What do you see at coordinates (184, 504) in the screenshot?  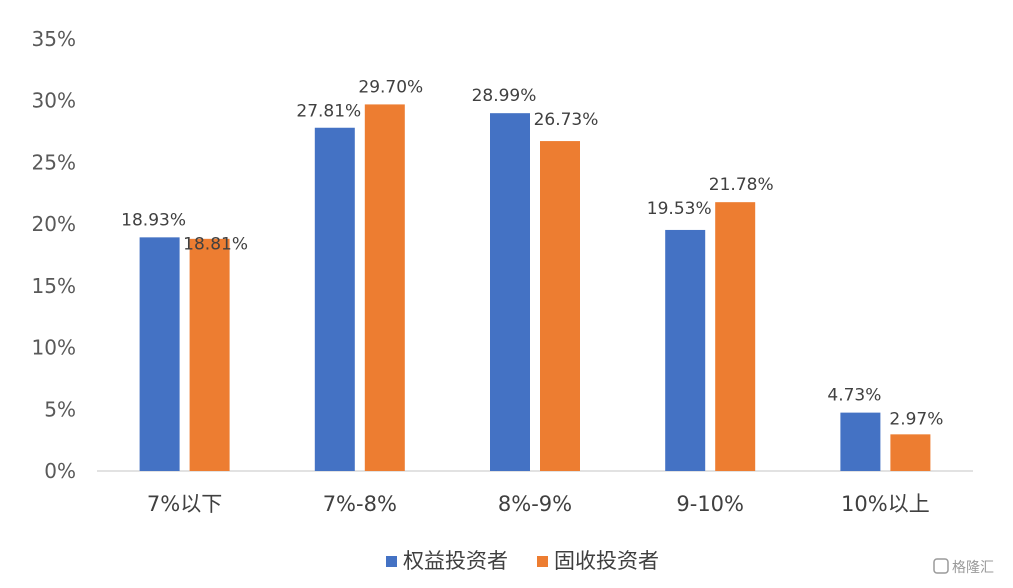 I see `x-category-label: 7%以下` at bounding box center [184, 504].